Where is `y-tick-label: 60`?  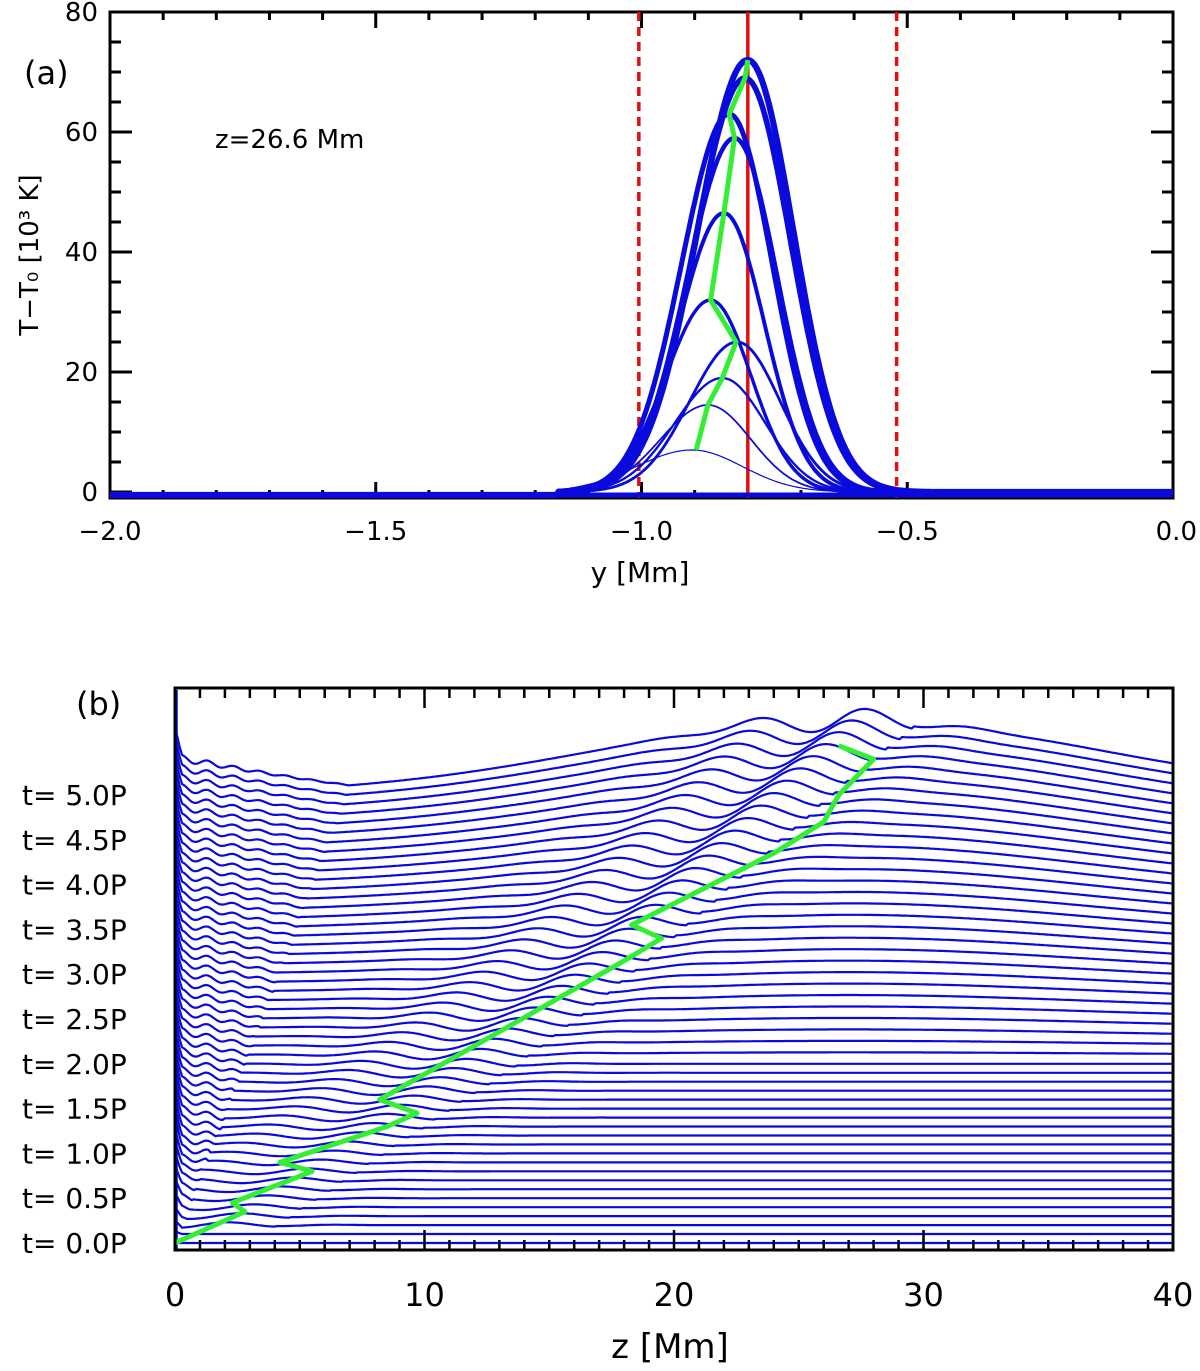
y-tick-label: 60 is located at coordinates (81, 133).